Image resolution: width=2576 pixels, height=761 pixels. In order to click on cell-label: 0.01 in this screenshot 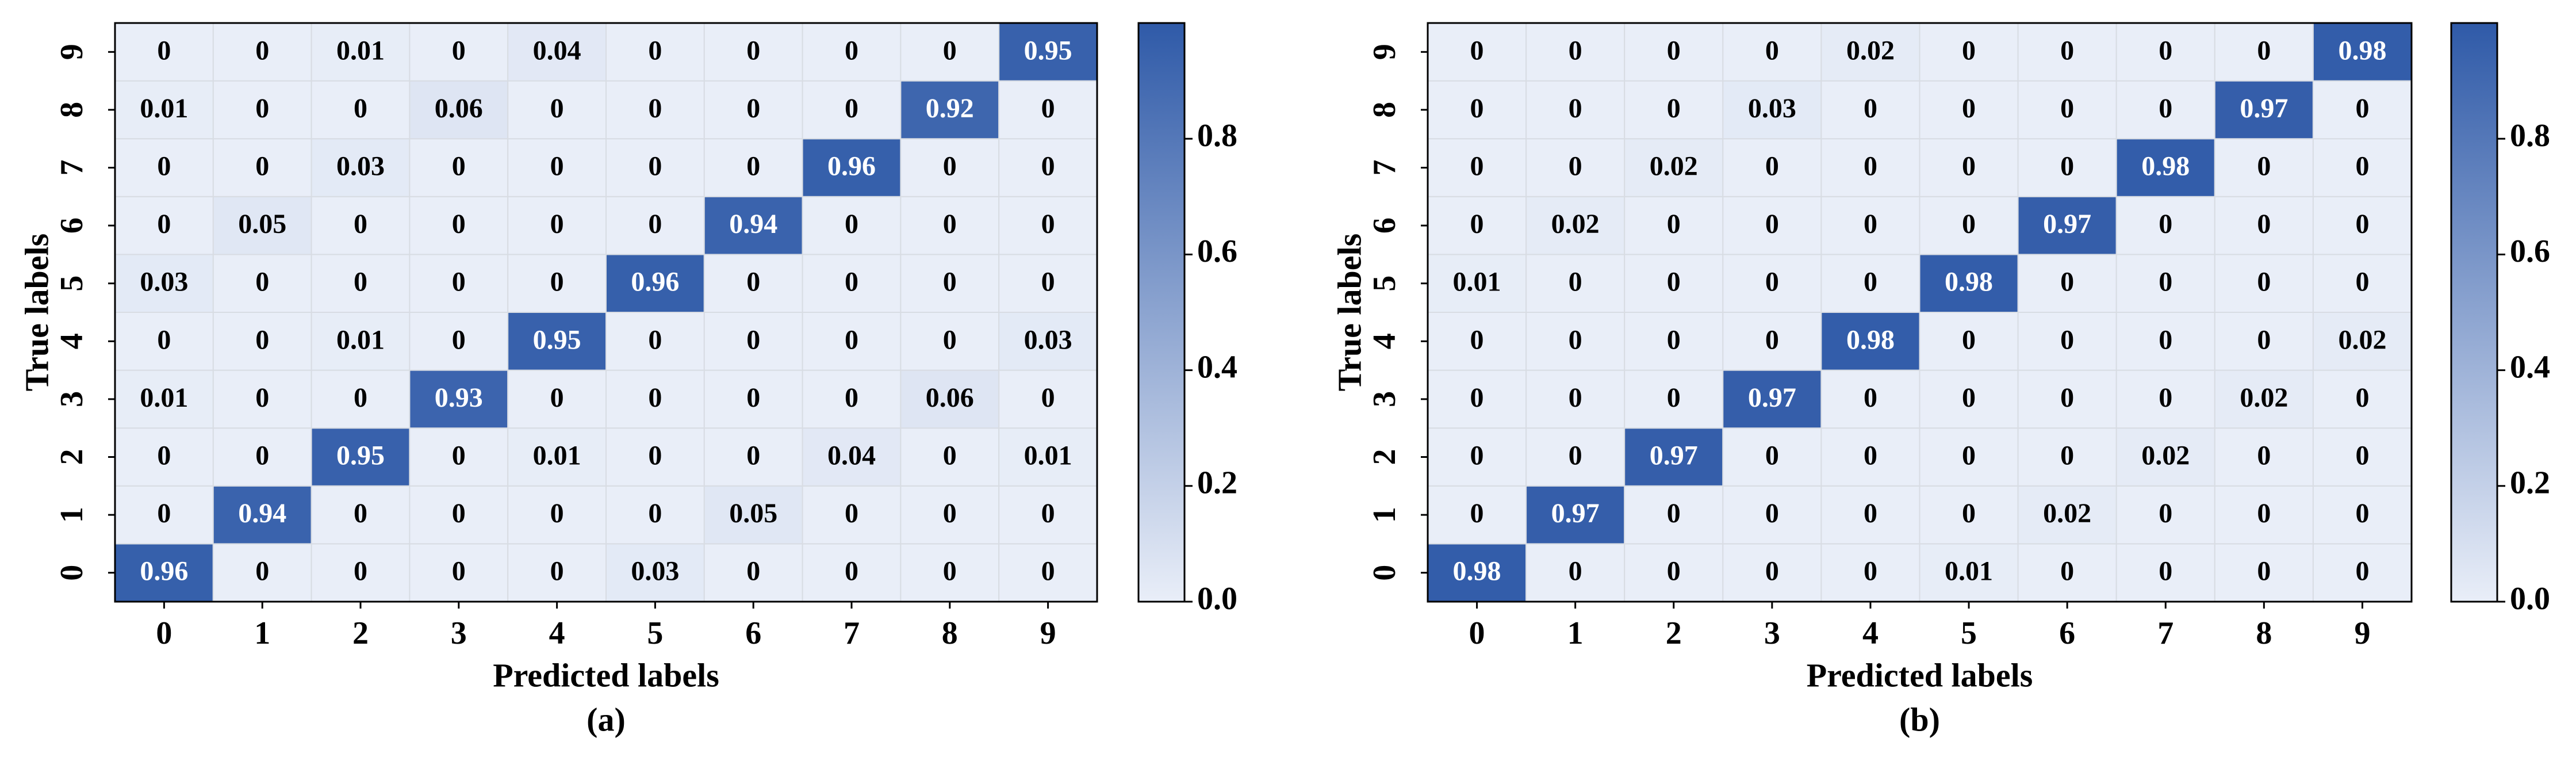, I will do `click(1477, 282)`.